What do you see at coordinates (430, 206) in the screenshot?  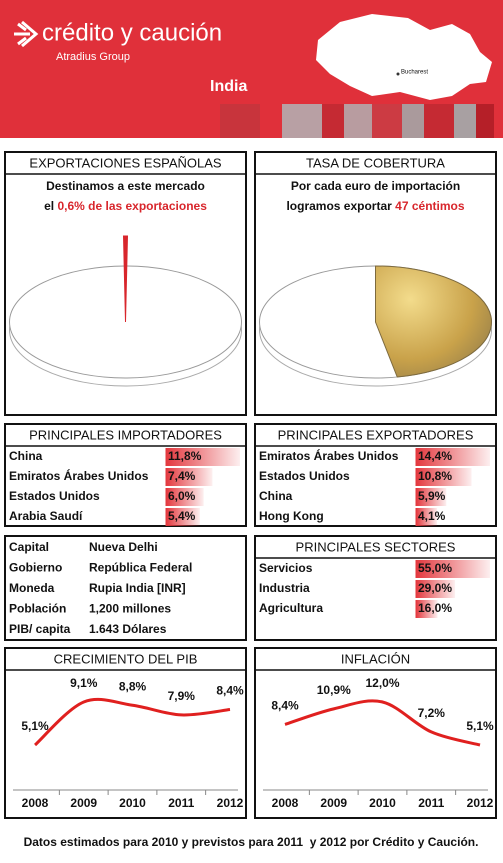 I see `value-label: 47 céntimos` at bounding box center [430, 206].